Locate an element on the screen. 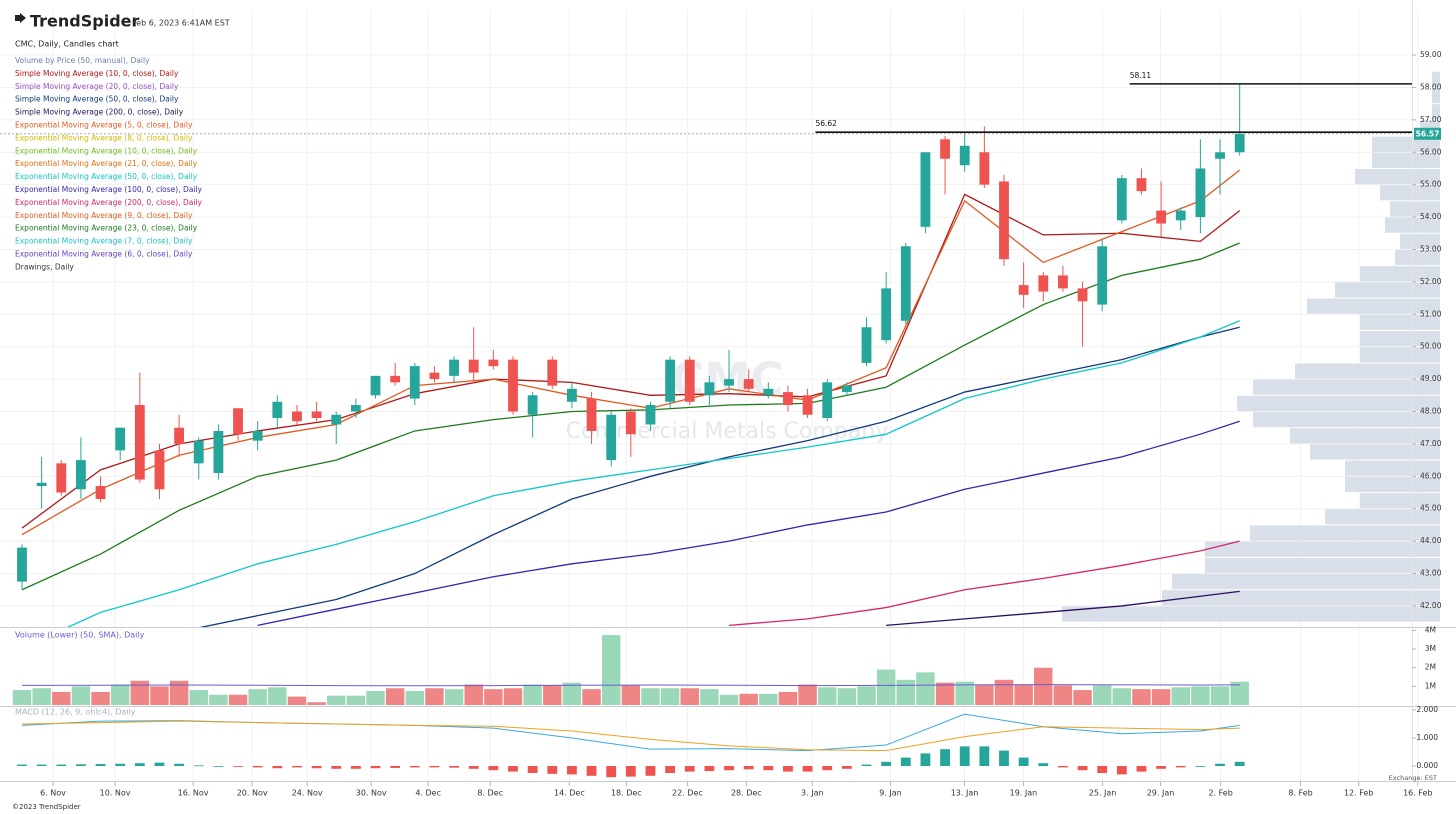 The image size is (1456, 814). y-tick-label: 46.00 is located at coordinates (1431, 475).